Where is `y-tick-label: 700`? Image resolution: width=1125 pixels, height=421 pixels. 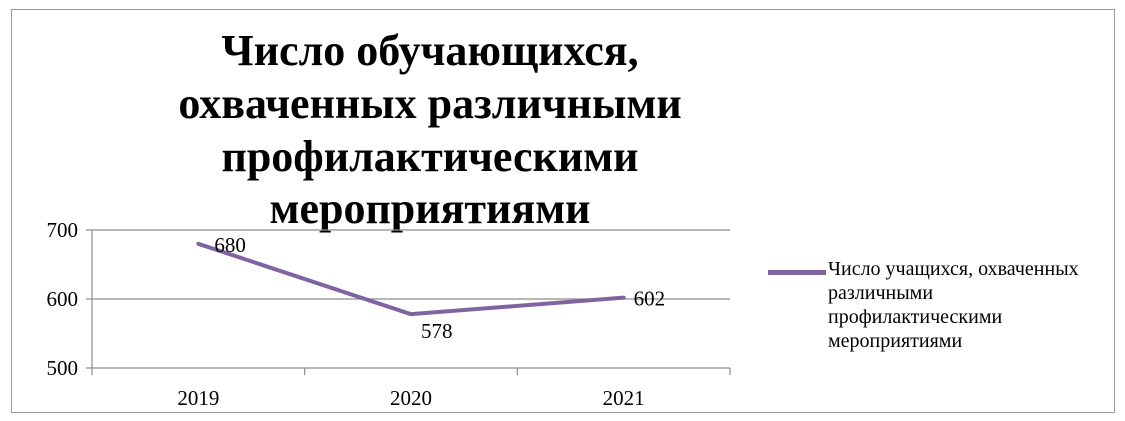
y-tick-label: 700 is located at coordinates (63, 230).